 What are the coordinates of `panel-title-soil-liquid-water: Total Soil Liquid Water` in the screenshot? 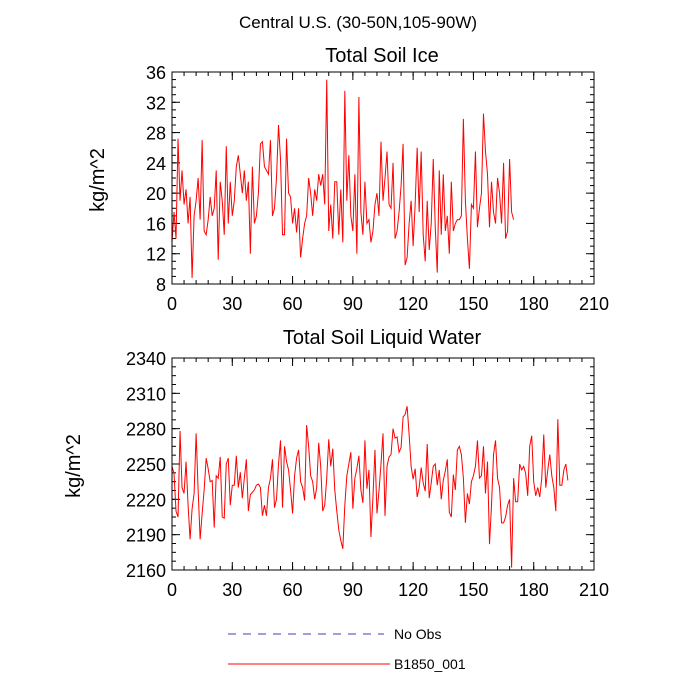 It's located at (382, 338).